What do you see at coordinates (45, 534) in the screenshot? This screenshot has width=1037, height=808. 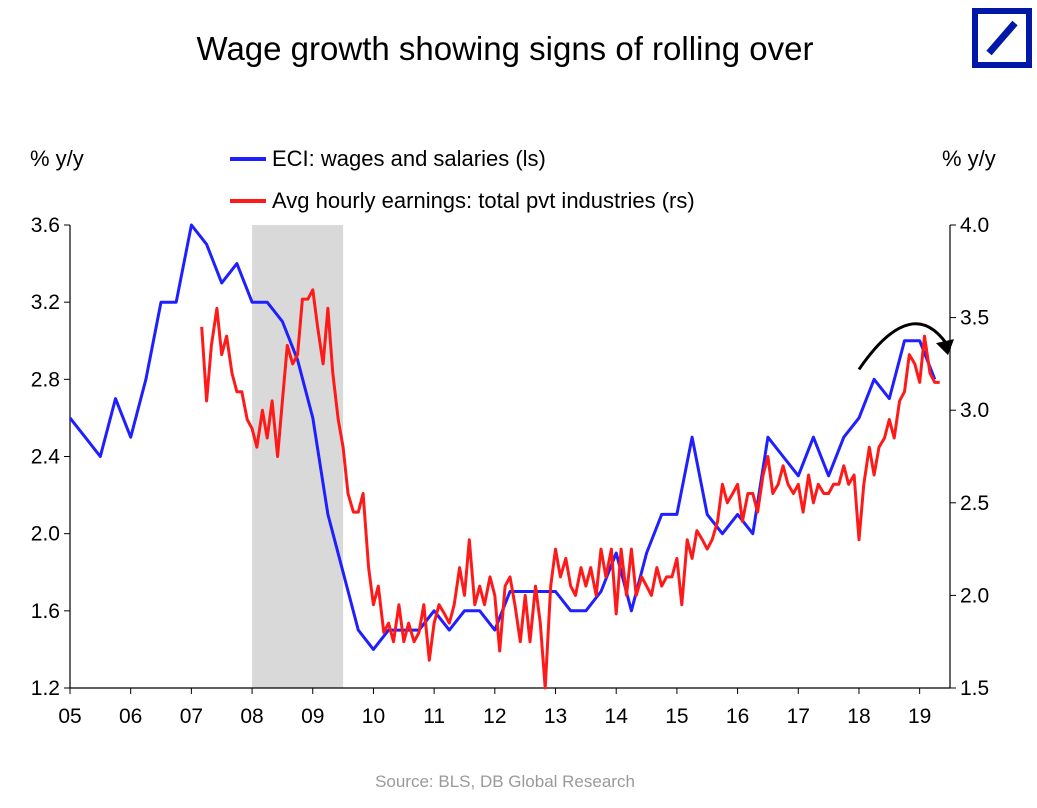 I see `left-tick-label: 2.0` at bounding box center [45, 534].